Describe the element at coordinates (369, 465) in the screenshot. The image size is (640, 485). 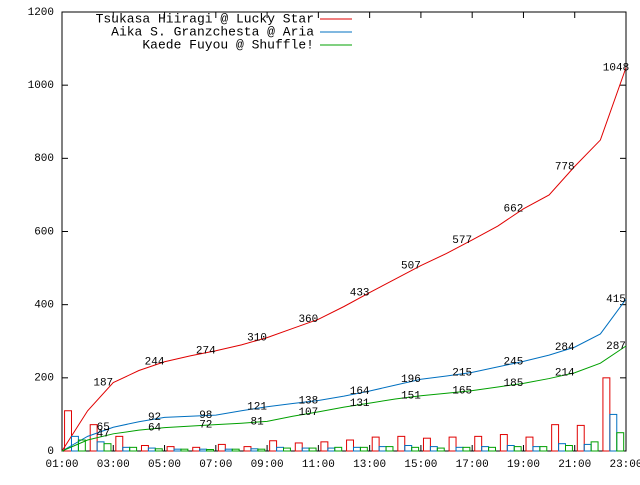
I see `x-tick-label: 13:00` at that location.